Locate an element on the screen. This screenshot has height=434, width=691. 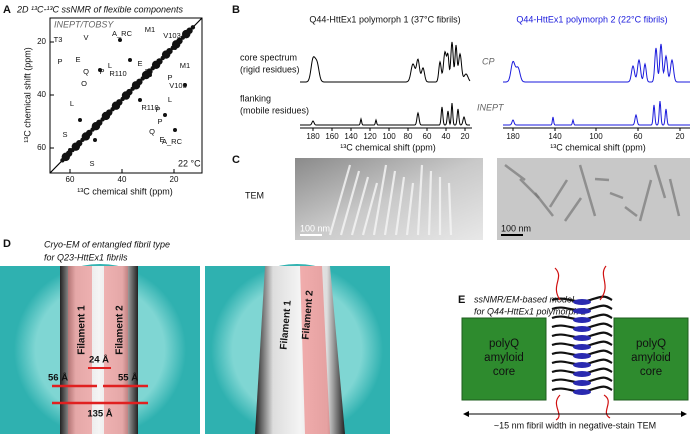
x-axis-label: ¹³C chemical shift (ppm) is located at coordinates (388, 147).